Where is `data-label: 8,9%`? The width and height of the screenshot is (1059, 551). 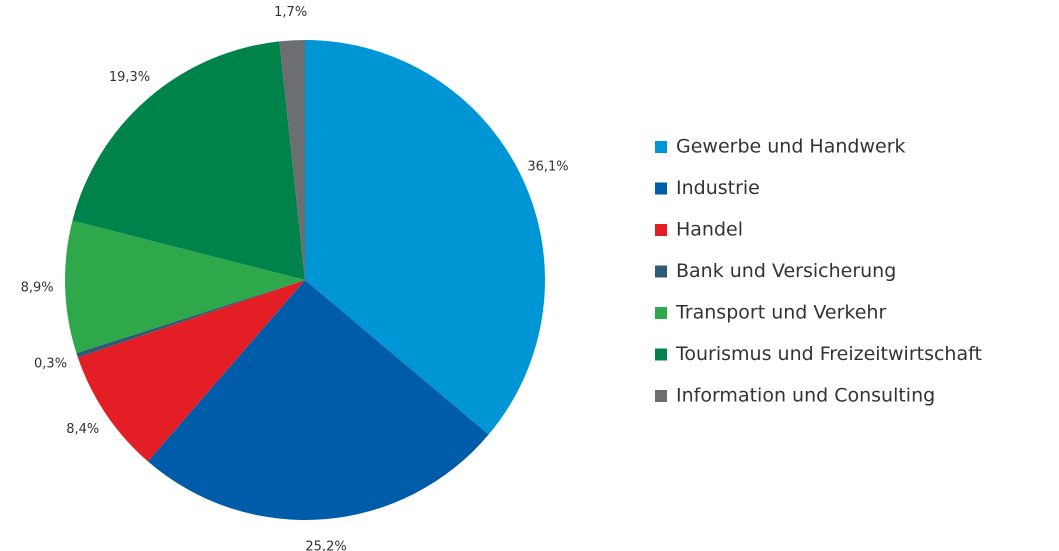 data-label: 8,9% is located at coordinates (37, 288).